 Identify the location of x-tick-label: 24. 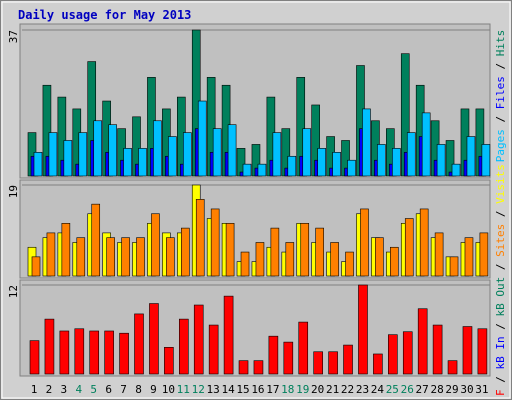
(378, 389).